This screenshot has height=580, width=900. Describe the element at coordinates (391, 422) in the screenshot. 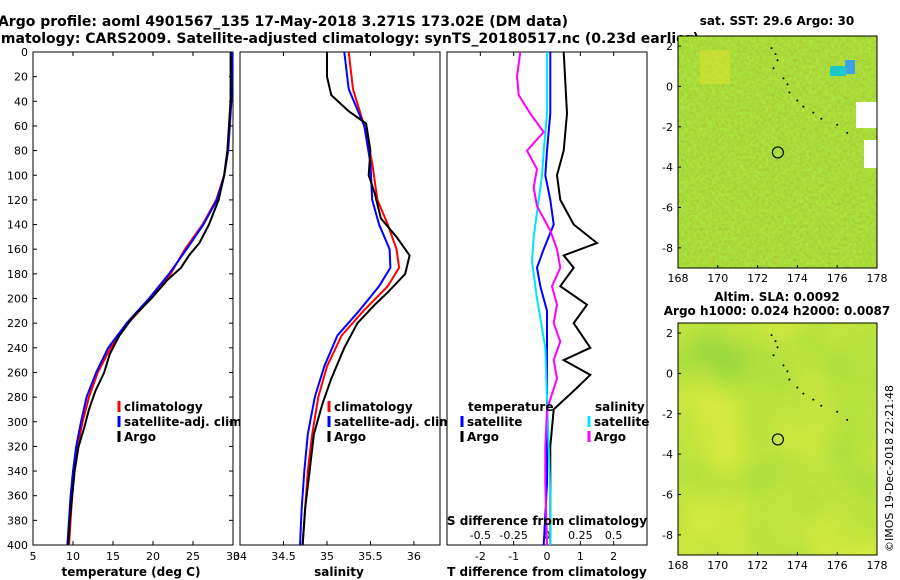

I see `salinity-legend: climatology satellite-adj. clim. Argo` at that location.